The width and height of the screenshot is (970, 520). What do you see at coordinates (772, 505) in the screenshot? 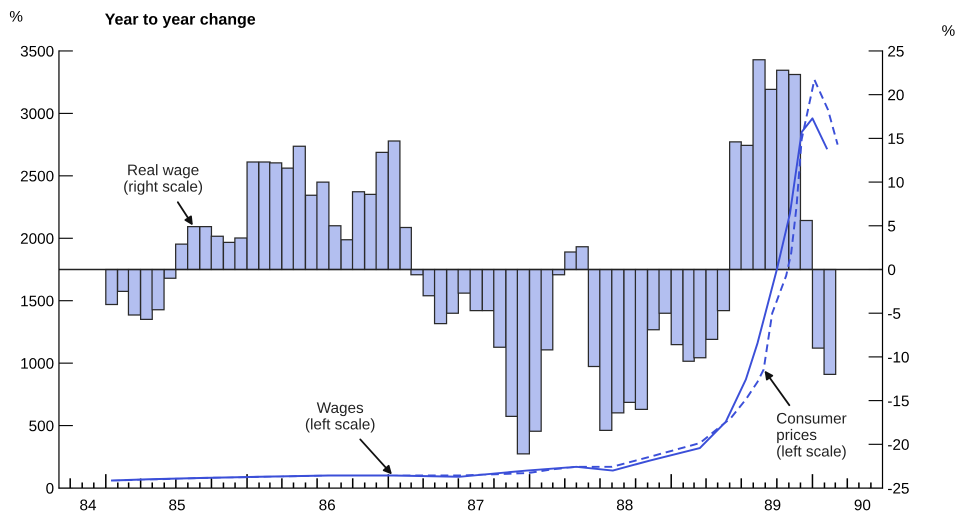
I see `x-tick-label: 89` at bounding box center [772, 505].